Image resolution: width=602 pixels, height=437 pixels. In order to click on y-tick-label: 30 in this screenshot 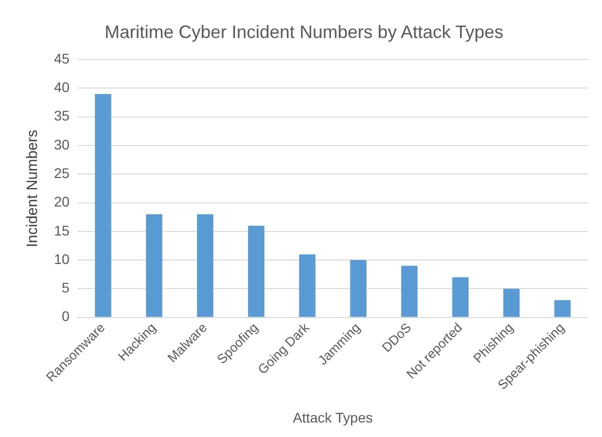, I will do `click(62, 144)`.